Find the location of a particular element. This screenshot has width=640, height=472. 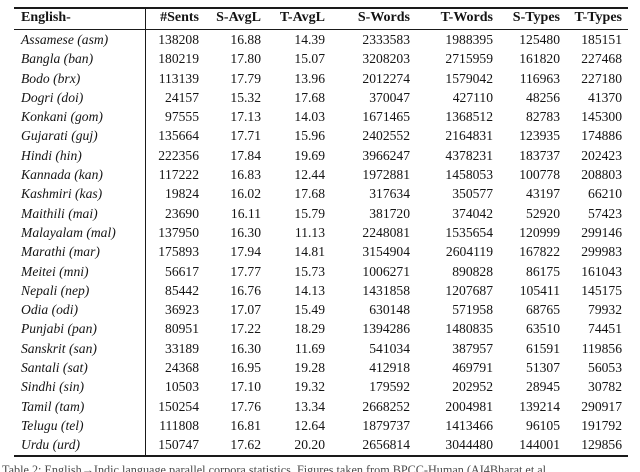

value-cell: 2012274 is located at coordinates (386, 78).